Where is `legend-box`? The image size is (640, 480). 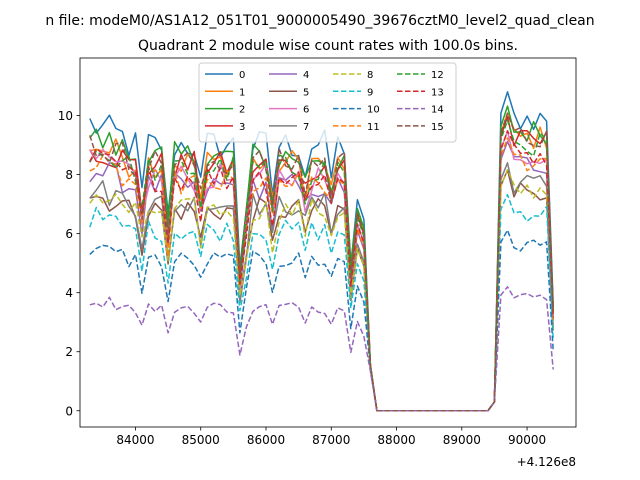 legend-box is located at coordinates (327, 102).